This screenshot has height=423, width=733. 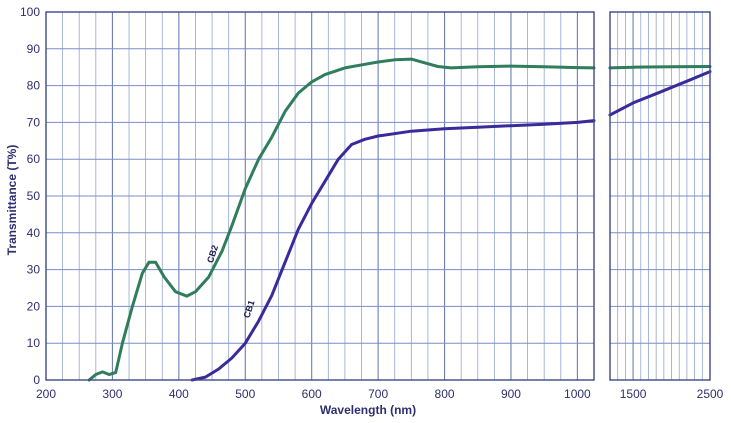 What do you see at coordinates (245, 394) in the screenshot?
I see `x-tick-label: 500` at bounding box center [245, 394].